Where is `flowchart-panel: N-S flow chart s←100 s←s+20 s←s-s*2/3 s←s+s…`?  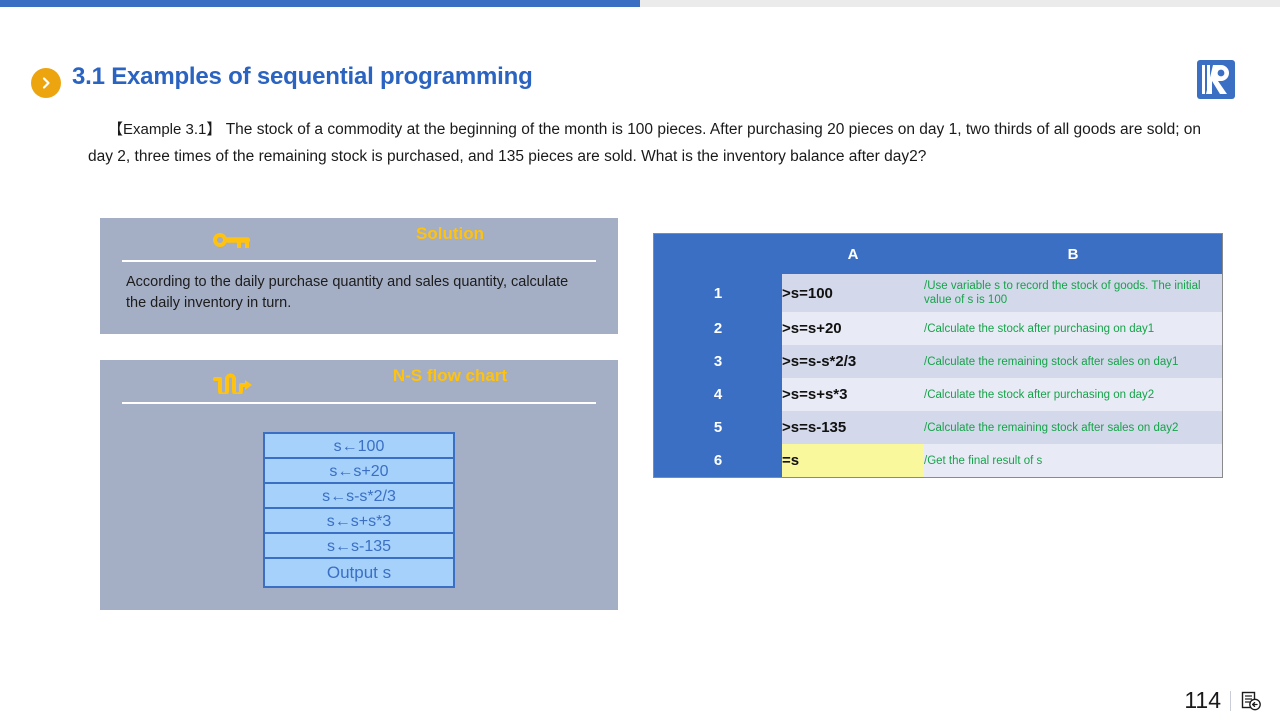 flowchart-panel: N-S flow chart s←100 s←s+20 s←s-s*2/3 s←s+s… is located at coordinates (359, 485).